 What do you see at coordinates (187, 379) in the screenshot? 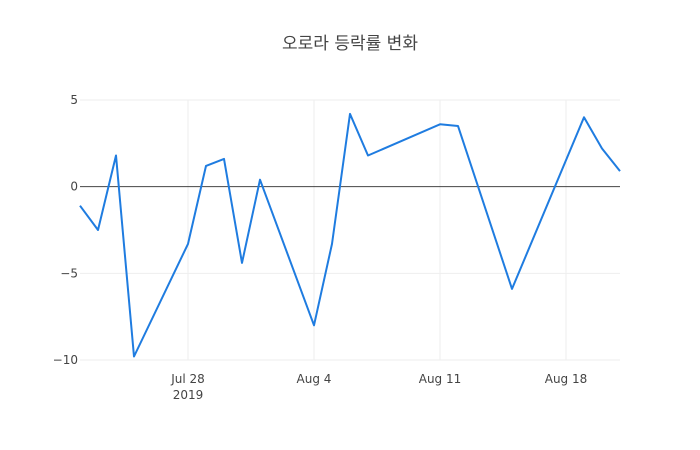
I see `x-tick-label: Jul 28` at bounding box center [187, 379].